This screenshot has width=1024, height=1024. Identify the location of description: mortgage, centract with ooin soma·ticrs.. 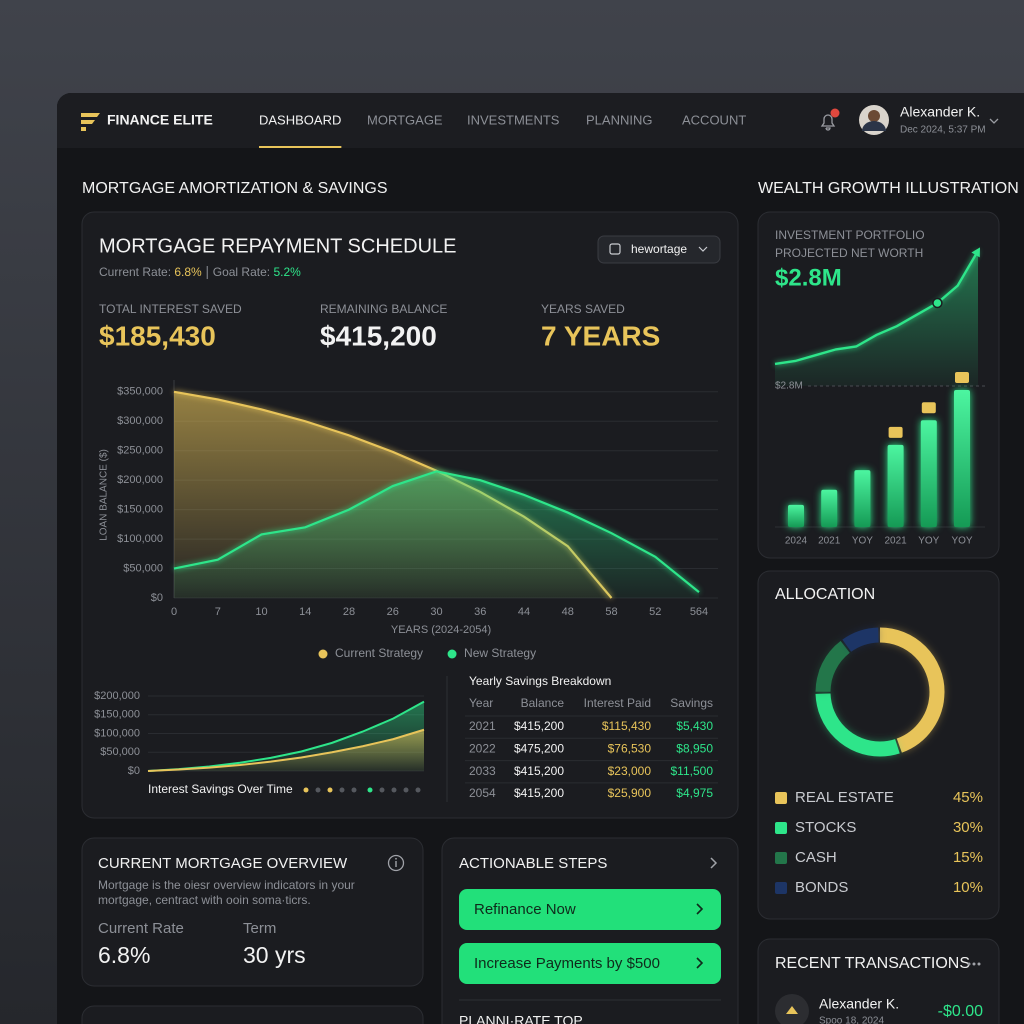
(204, 900).